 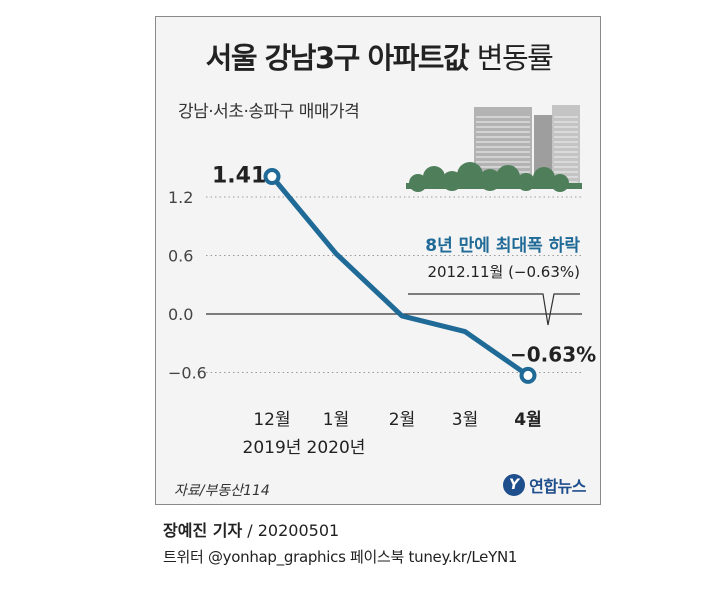 What do you see at coordinates (180, 256) in the screenshot?
I see `y-tick-label: 0.6` at bounding box center [180, 256].